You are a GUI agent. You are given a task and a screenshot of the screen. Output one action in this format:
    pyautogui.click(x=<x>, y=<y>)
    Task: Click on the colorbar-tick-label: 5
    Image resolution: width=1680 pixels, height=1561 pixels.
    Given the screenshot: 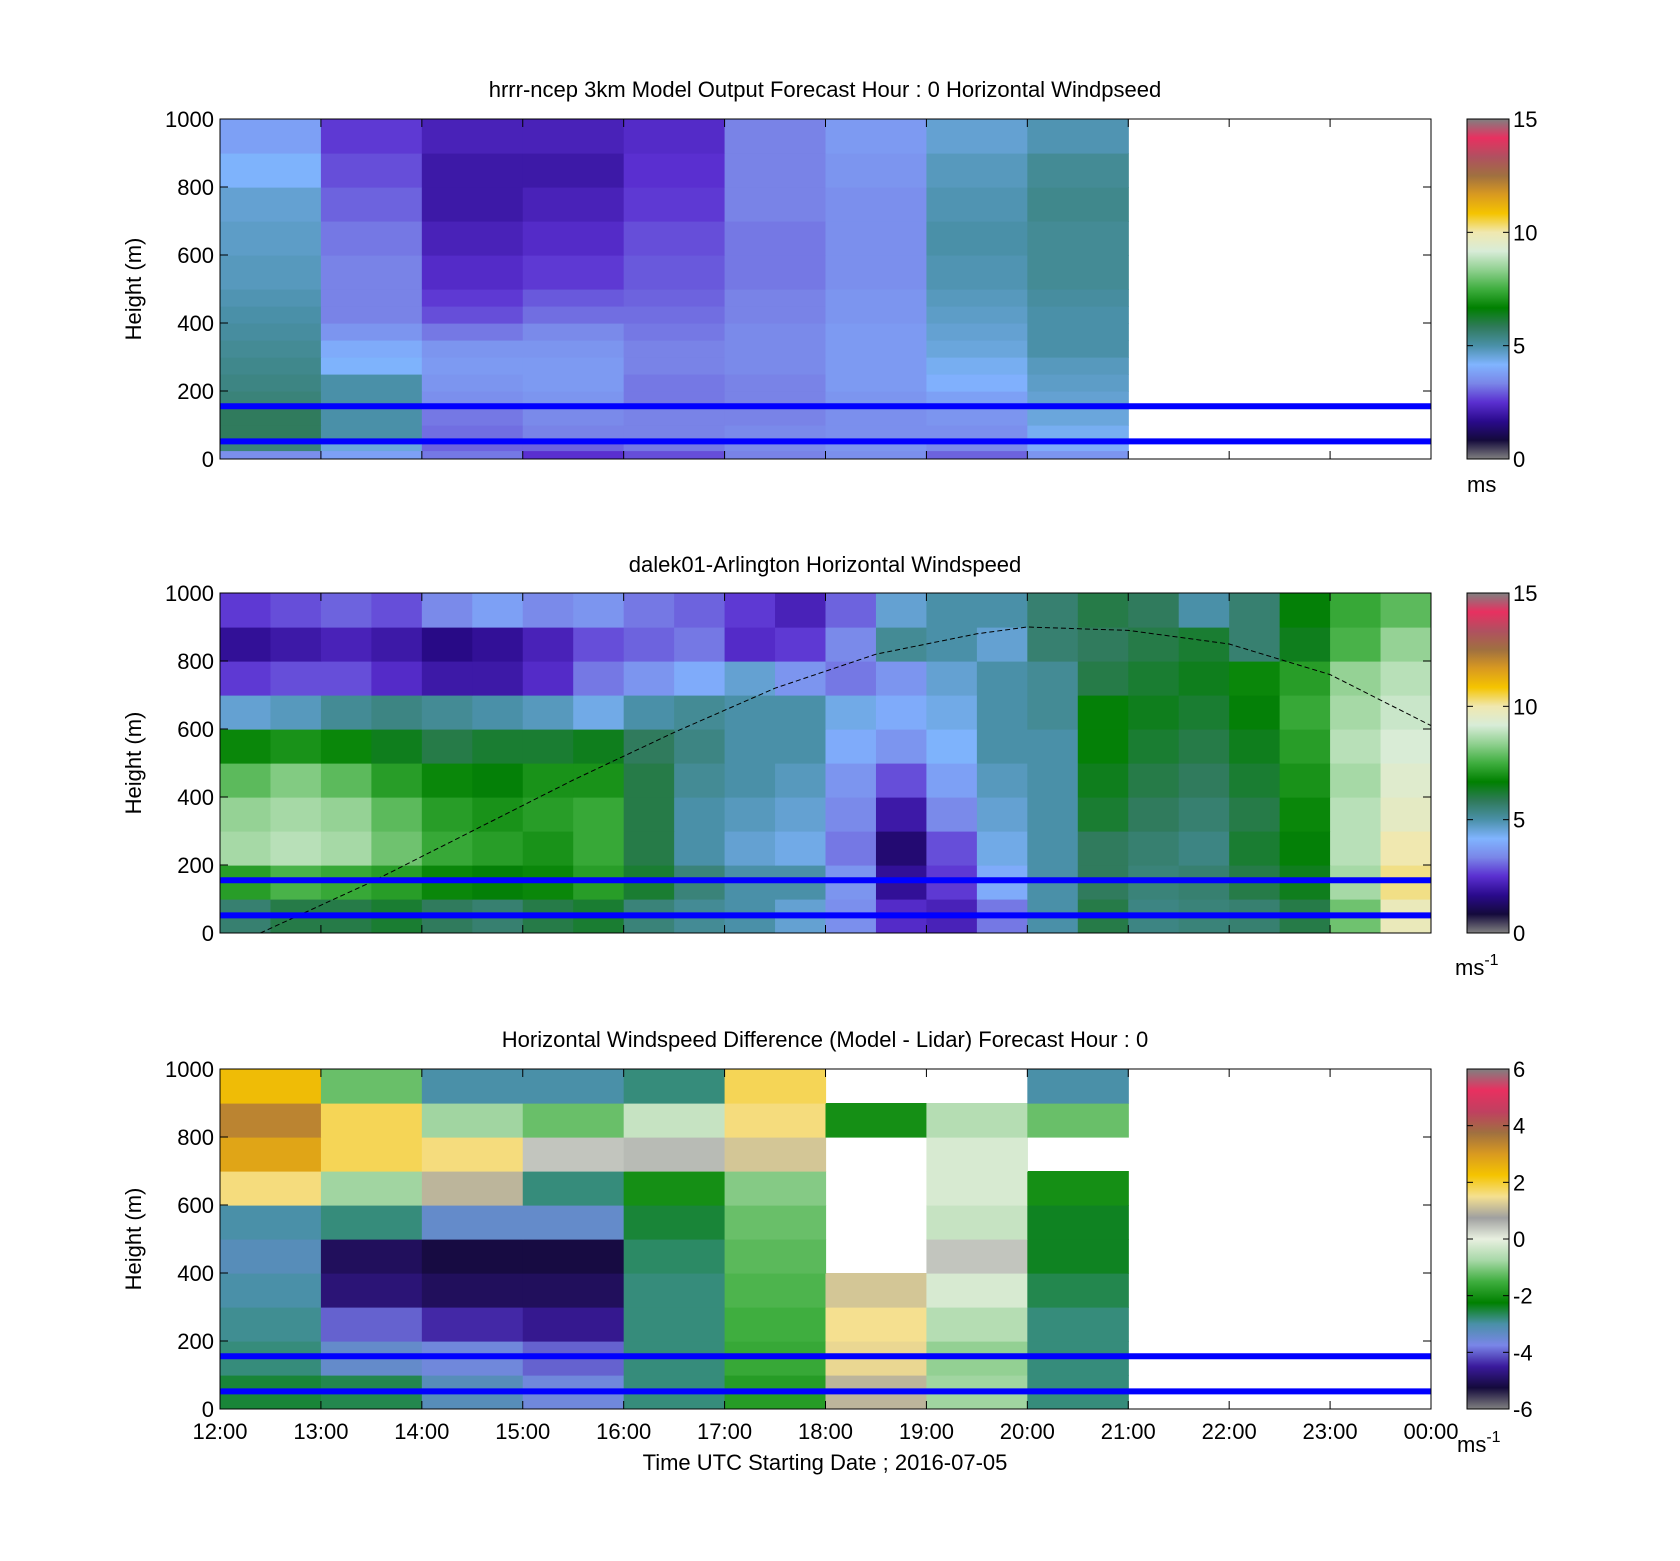 What is the action you would take?
    pyautogui.click(x=1519, y=820)
    